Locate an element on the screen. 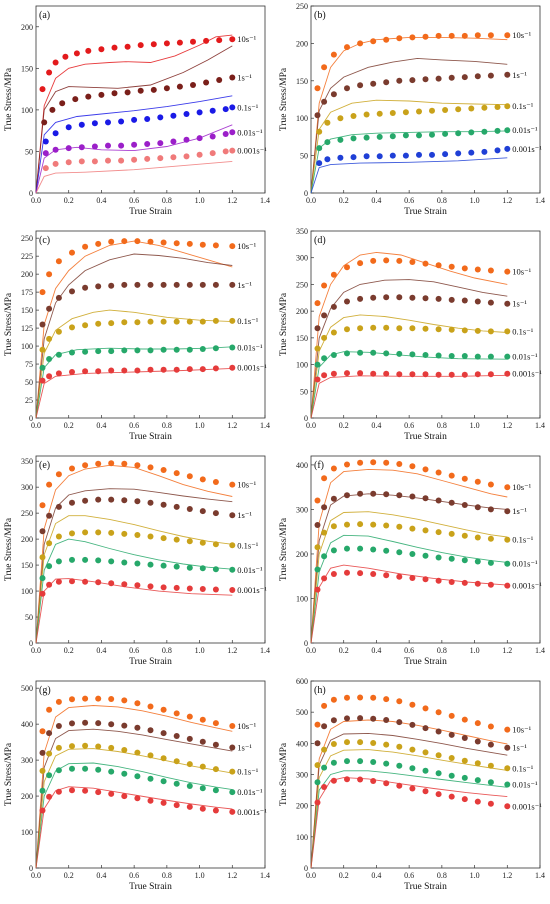 This screenshot has height=904, width=550. y-tick-label: 225 is located at coordinates (27, 256).